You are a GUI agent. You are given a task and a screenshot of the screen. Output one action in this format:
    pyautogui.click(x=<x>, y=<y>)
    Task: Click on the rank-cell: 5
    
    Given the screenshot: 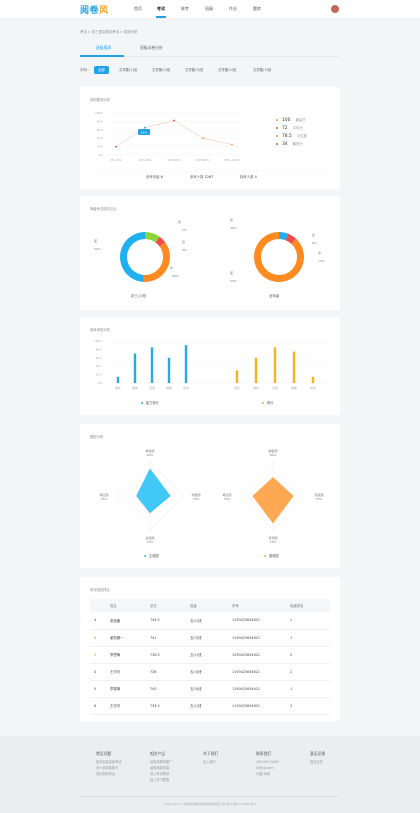 What is the action you would take?
    pyautogui.click(x=100, y=689)
    